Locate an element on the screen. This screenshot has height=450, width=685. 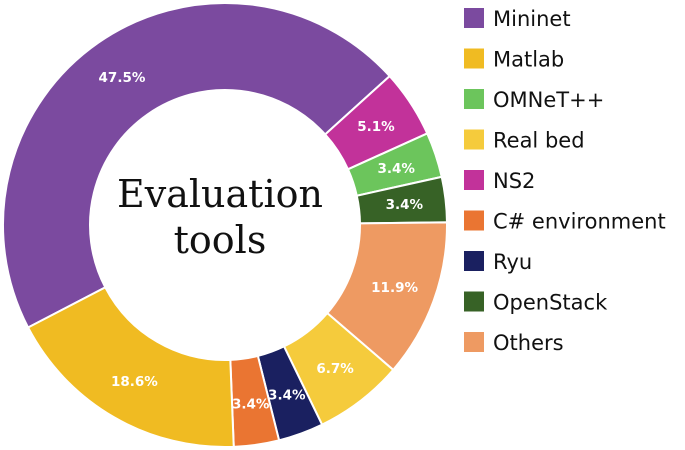
legend-item-others: Others is located at coordinates (514, 343).